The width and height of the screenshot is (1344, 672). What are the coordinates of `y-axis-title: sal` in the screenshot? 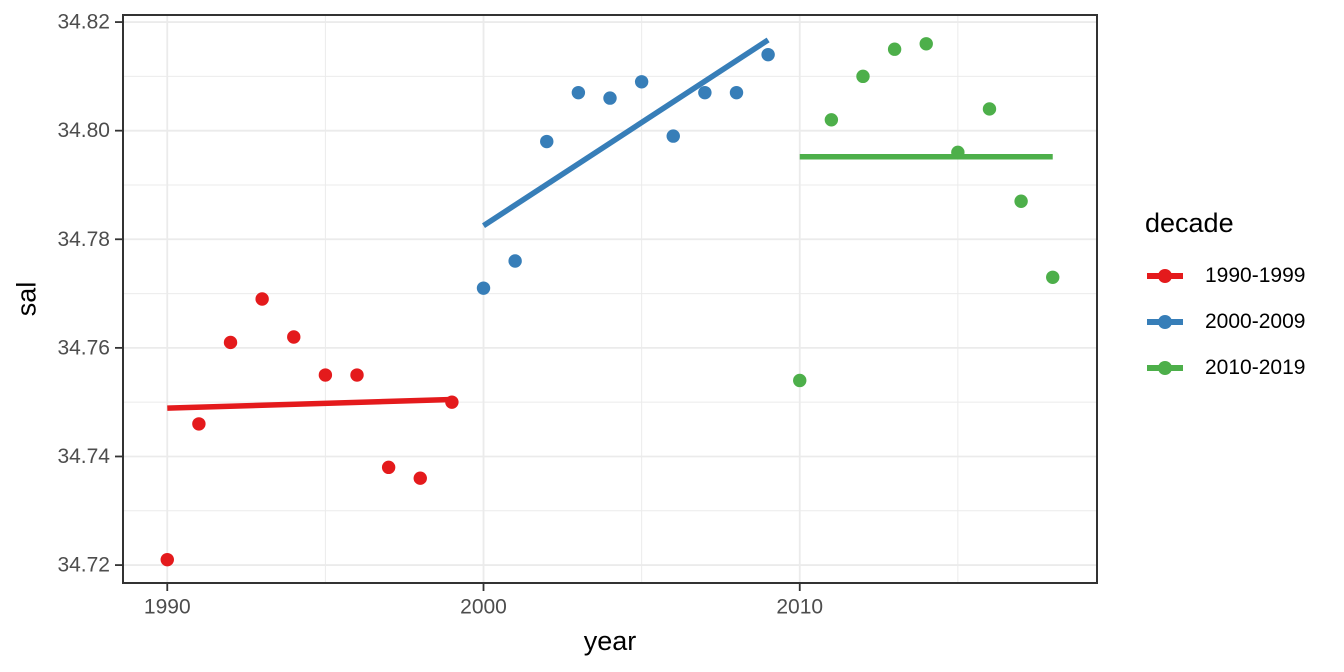 It's located at (26, 299).